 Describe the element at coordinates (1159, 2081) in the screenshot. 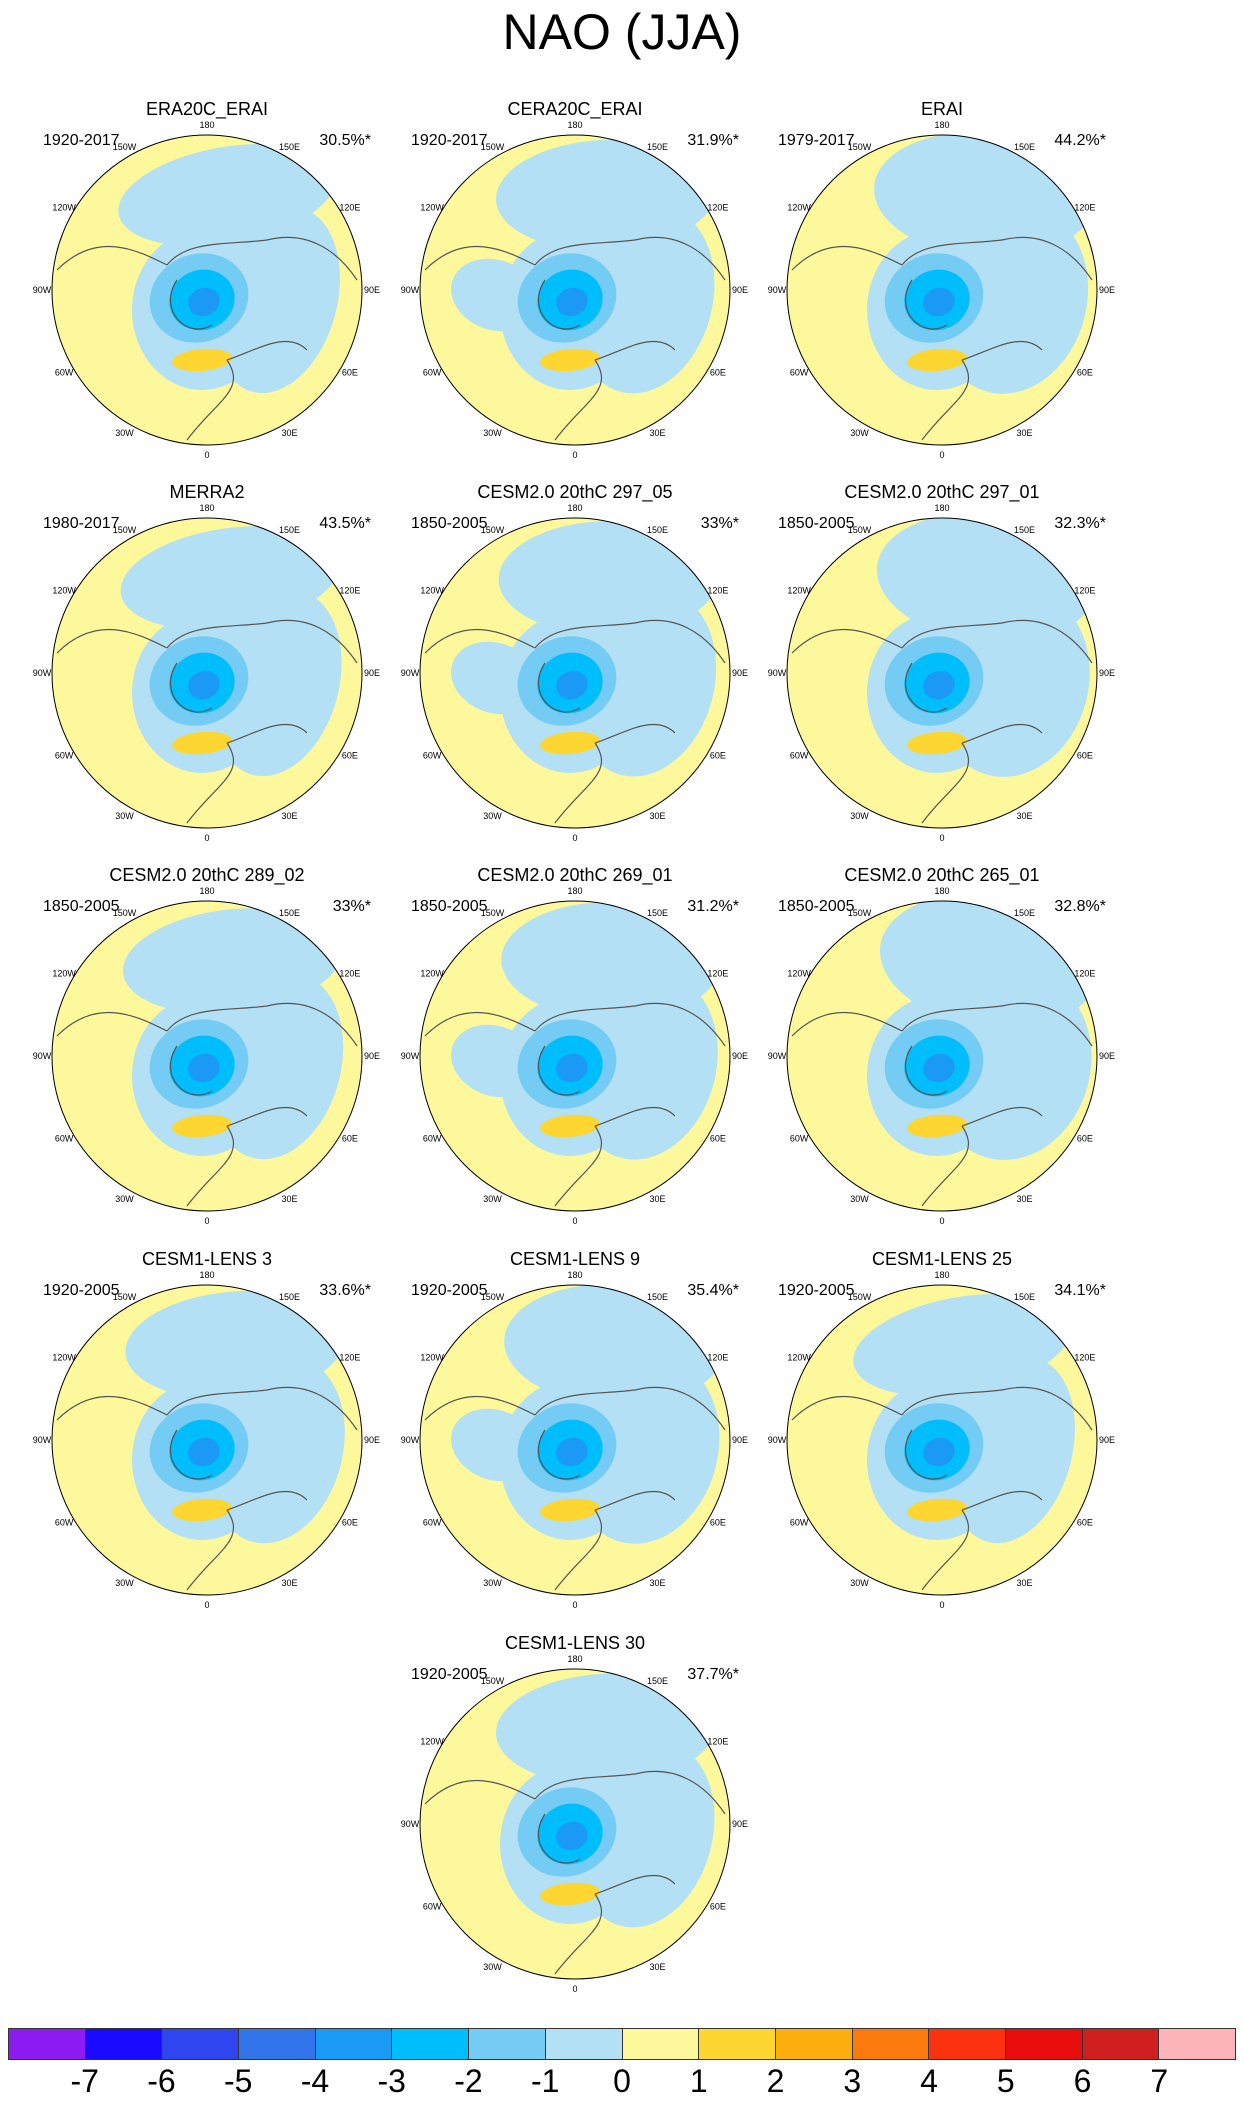

I see `colorbar-tick-label: 7` at that location.